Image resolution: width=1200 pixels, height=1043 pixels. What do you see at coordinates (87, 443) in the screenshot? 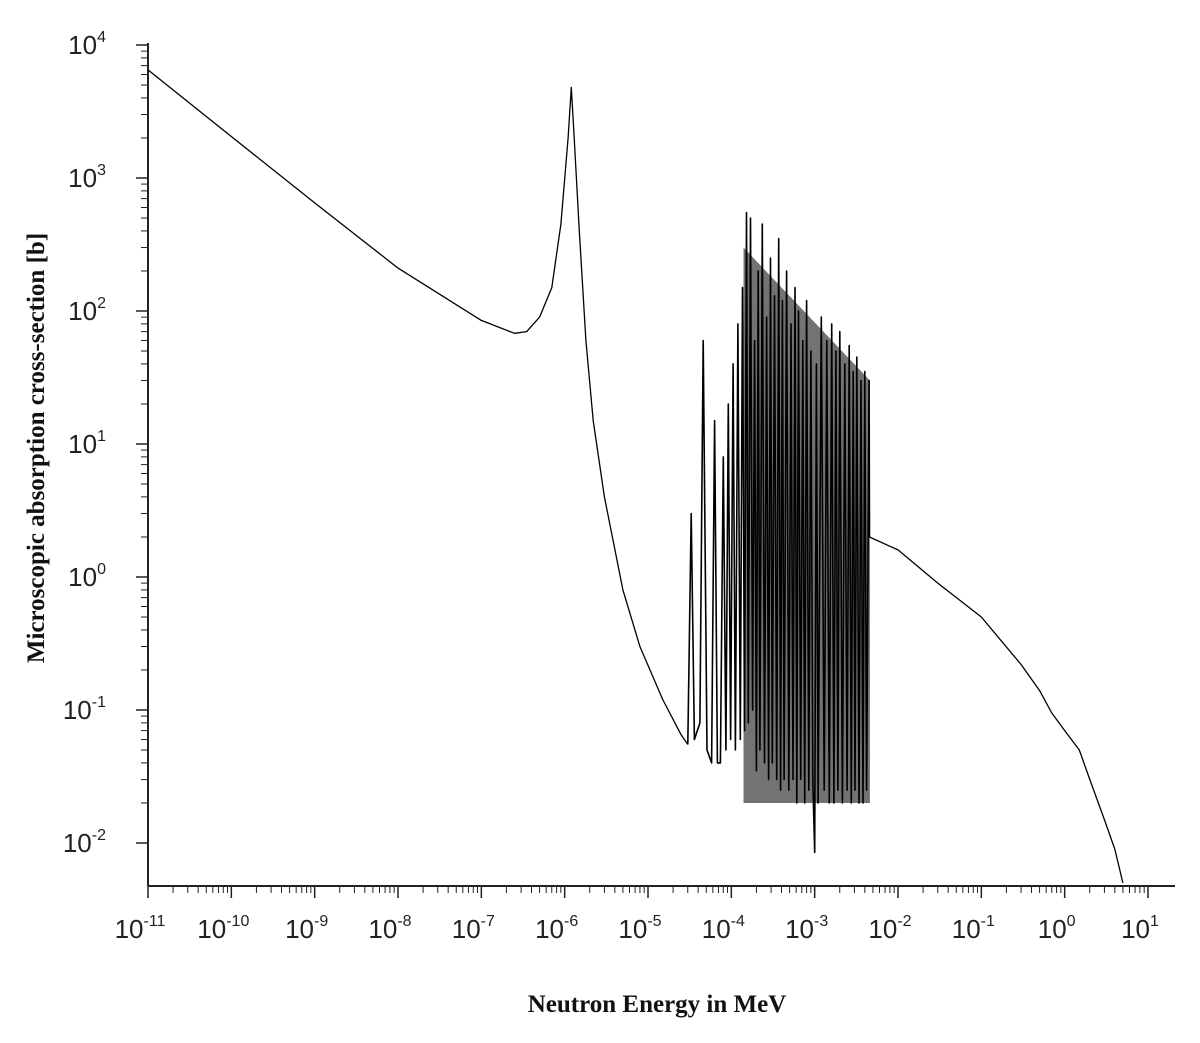
I see `y-tick-label: 10¹` at bounding box center [87, 443].